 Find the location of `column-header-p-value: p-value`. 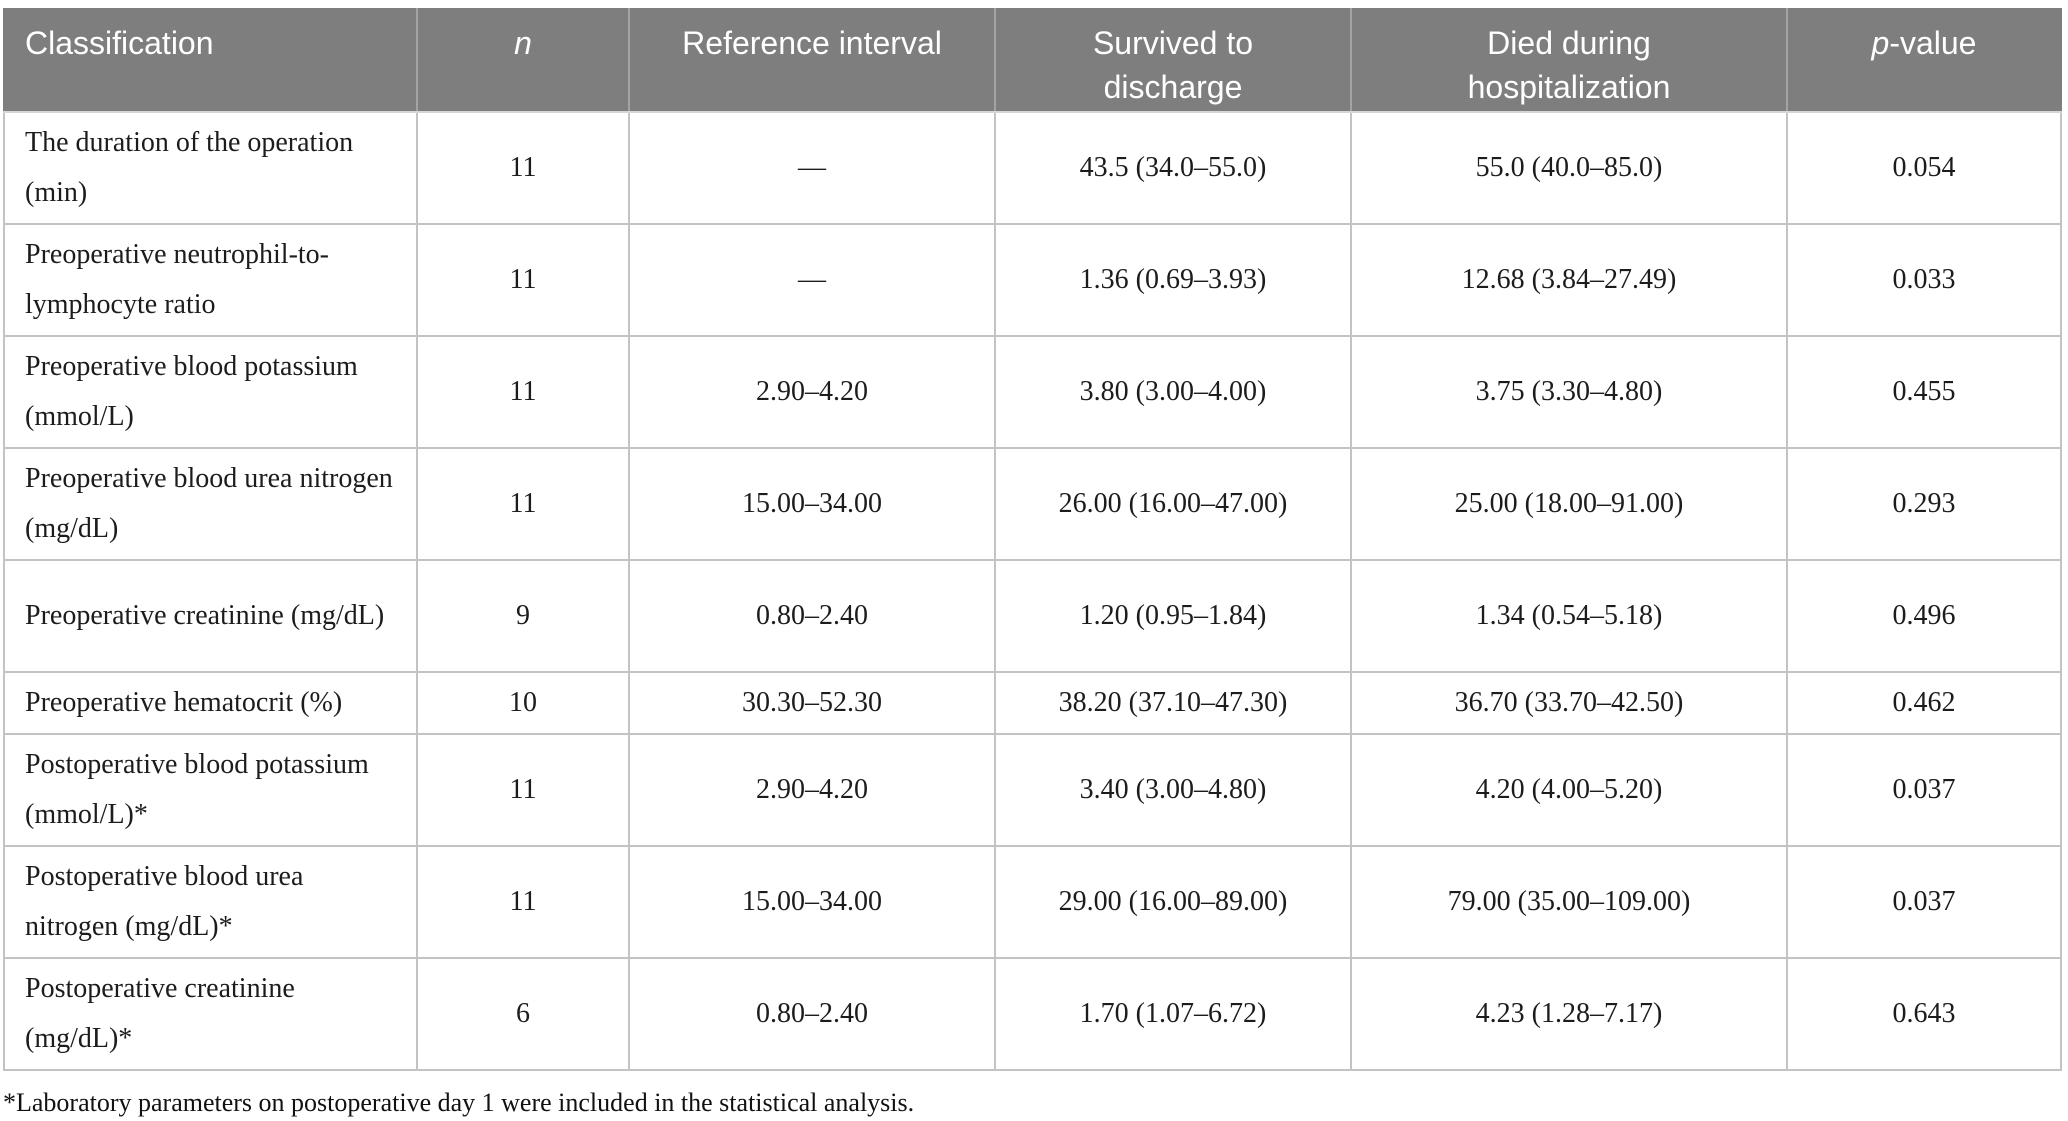

column-header-p-value: p-value is located at coordinates (1924, 60).